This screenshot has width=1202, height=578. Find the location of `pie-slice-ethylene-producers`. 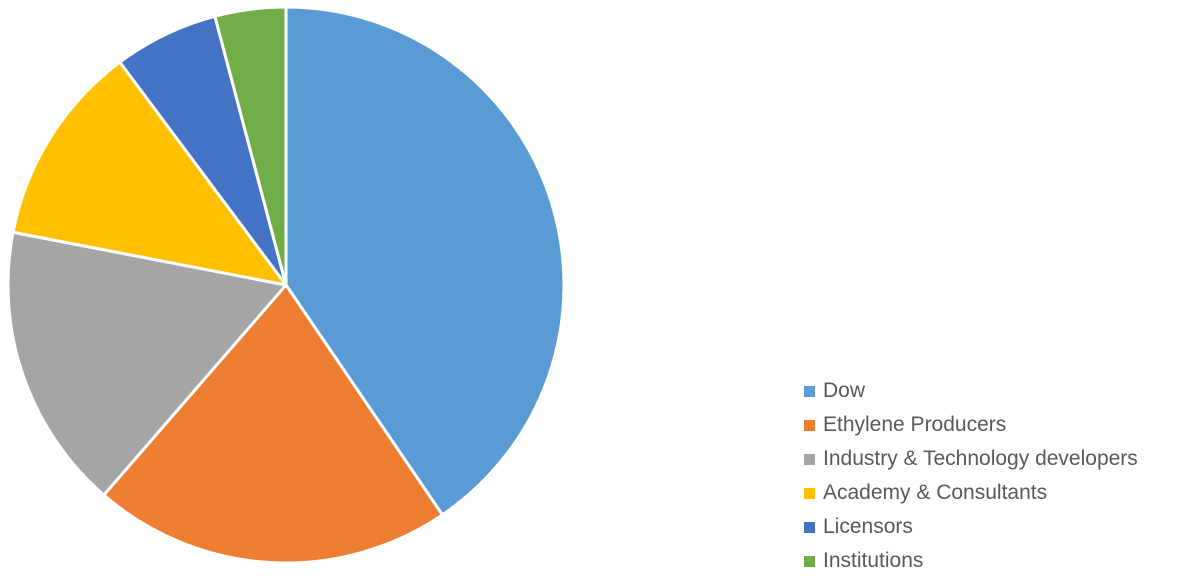

pie-slice-ethylene-producers is located at coordinates (273, 424).